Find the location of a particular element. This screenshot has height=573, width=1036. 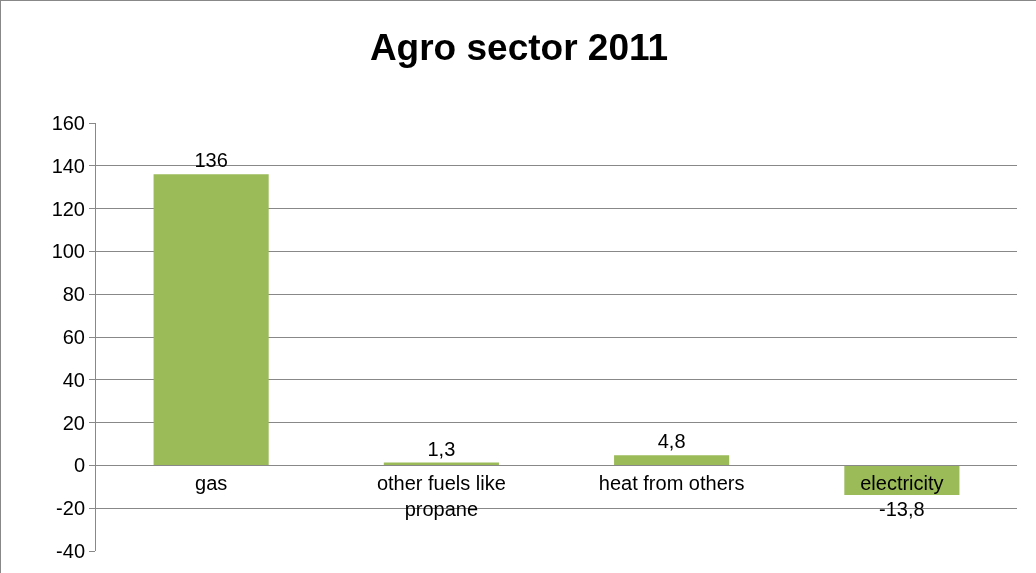

x-tick-label: heat from others is located at coordinates (671, 483).